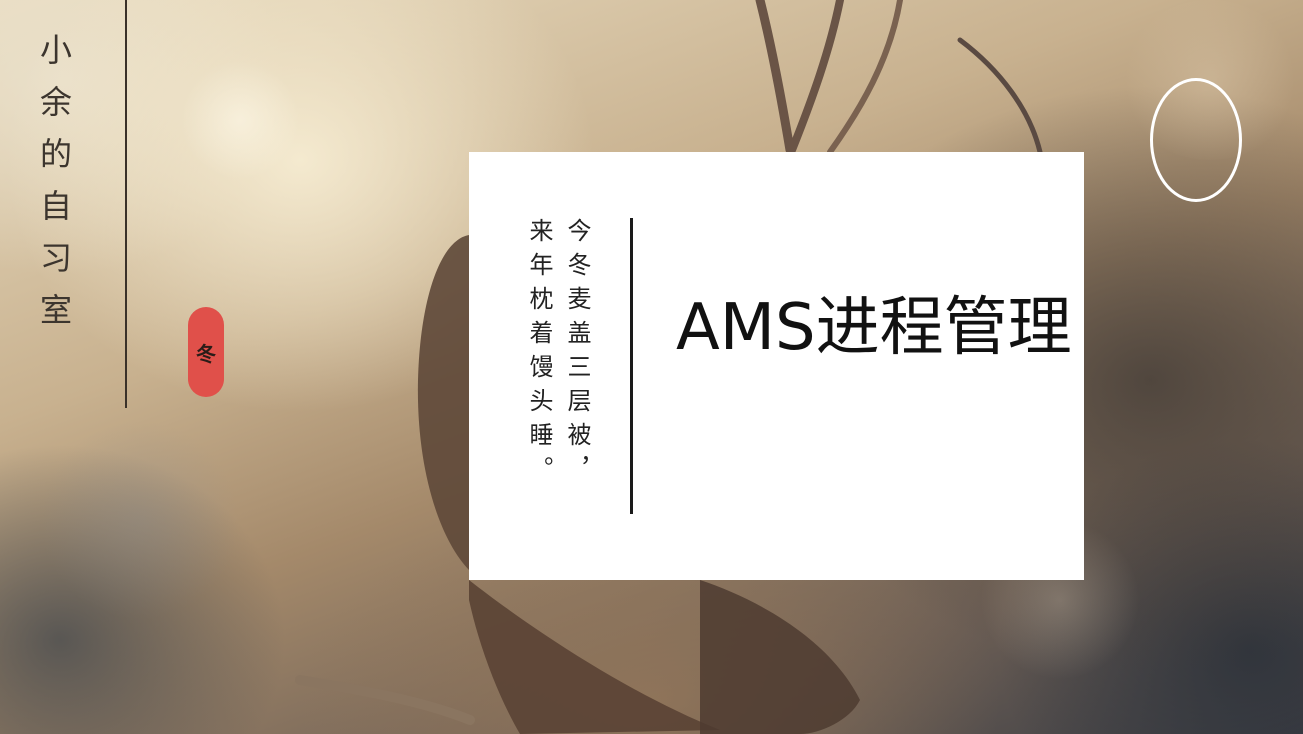 This screenshot has width=1303, height=734. I want to click on card-divider, so click(631, 366).